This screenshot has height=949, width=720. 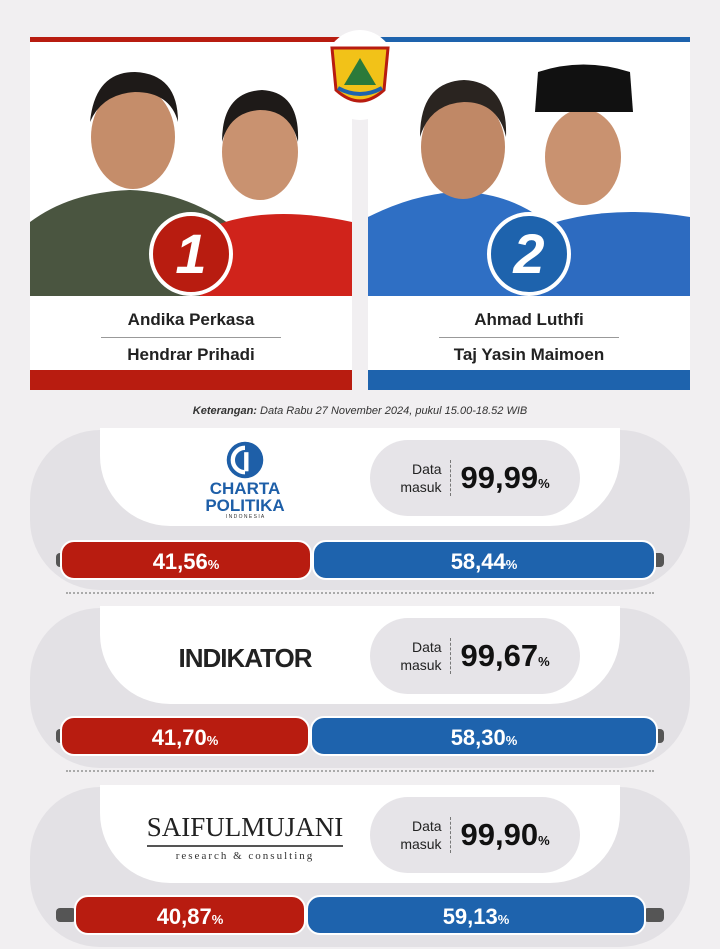 What do you see at coordinates (185, 736) in the screenshot?
I see `candidate-1-result: 41,70%` at bounding box center [185, 736].